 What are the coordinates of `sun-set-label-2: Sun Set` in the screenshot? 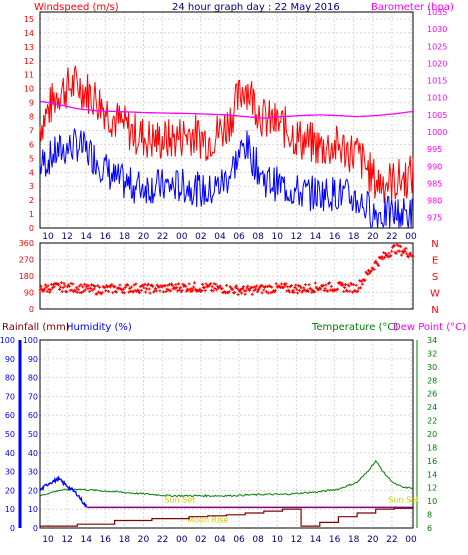 It's located at (403, 500).